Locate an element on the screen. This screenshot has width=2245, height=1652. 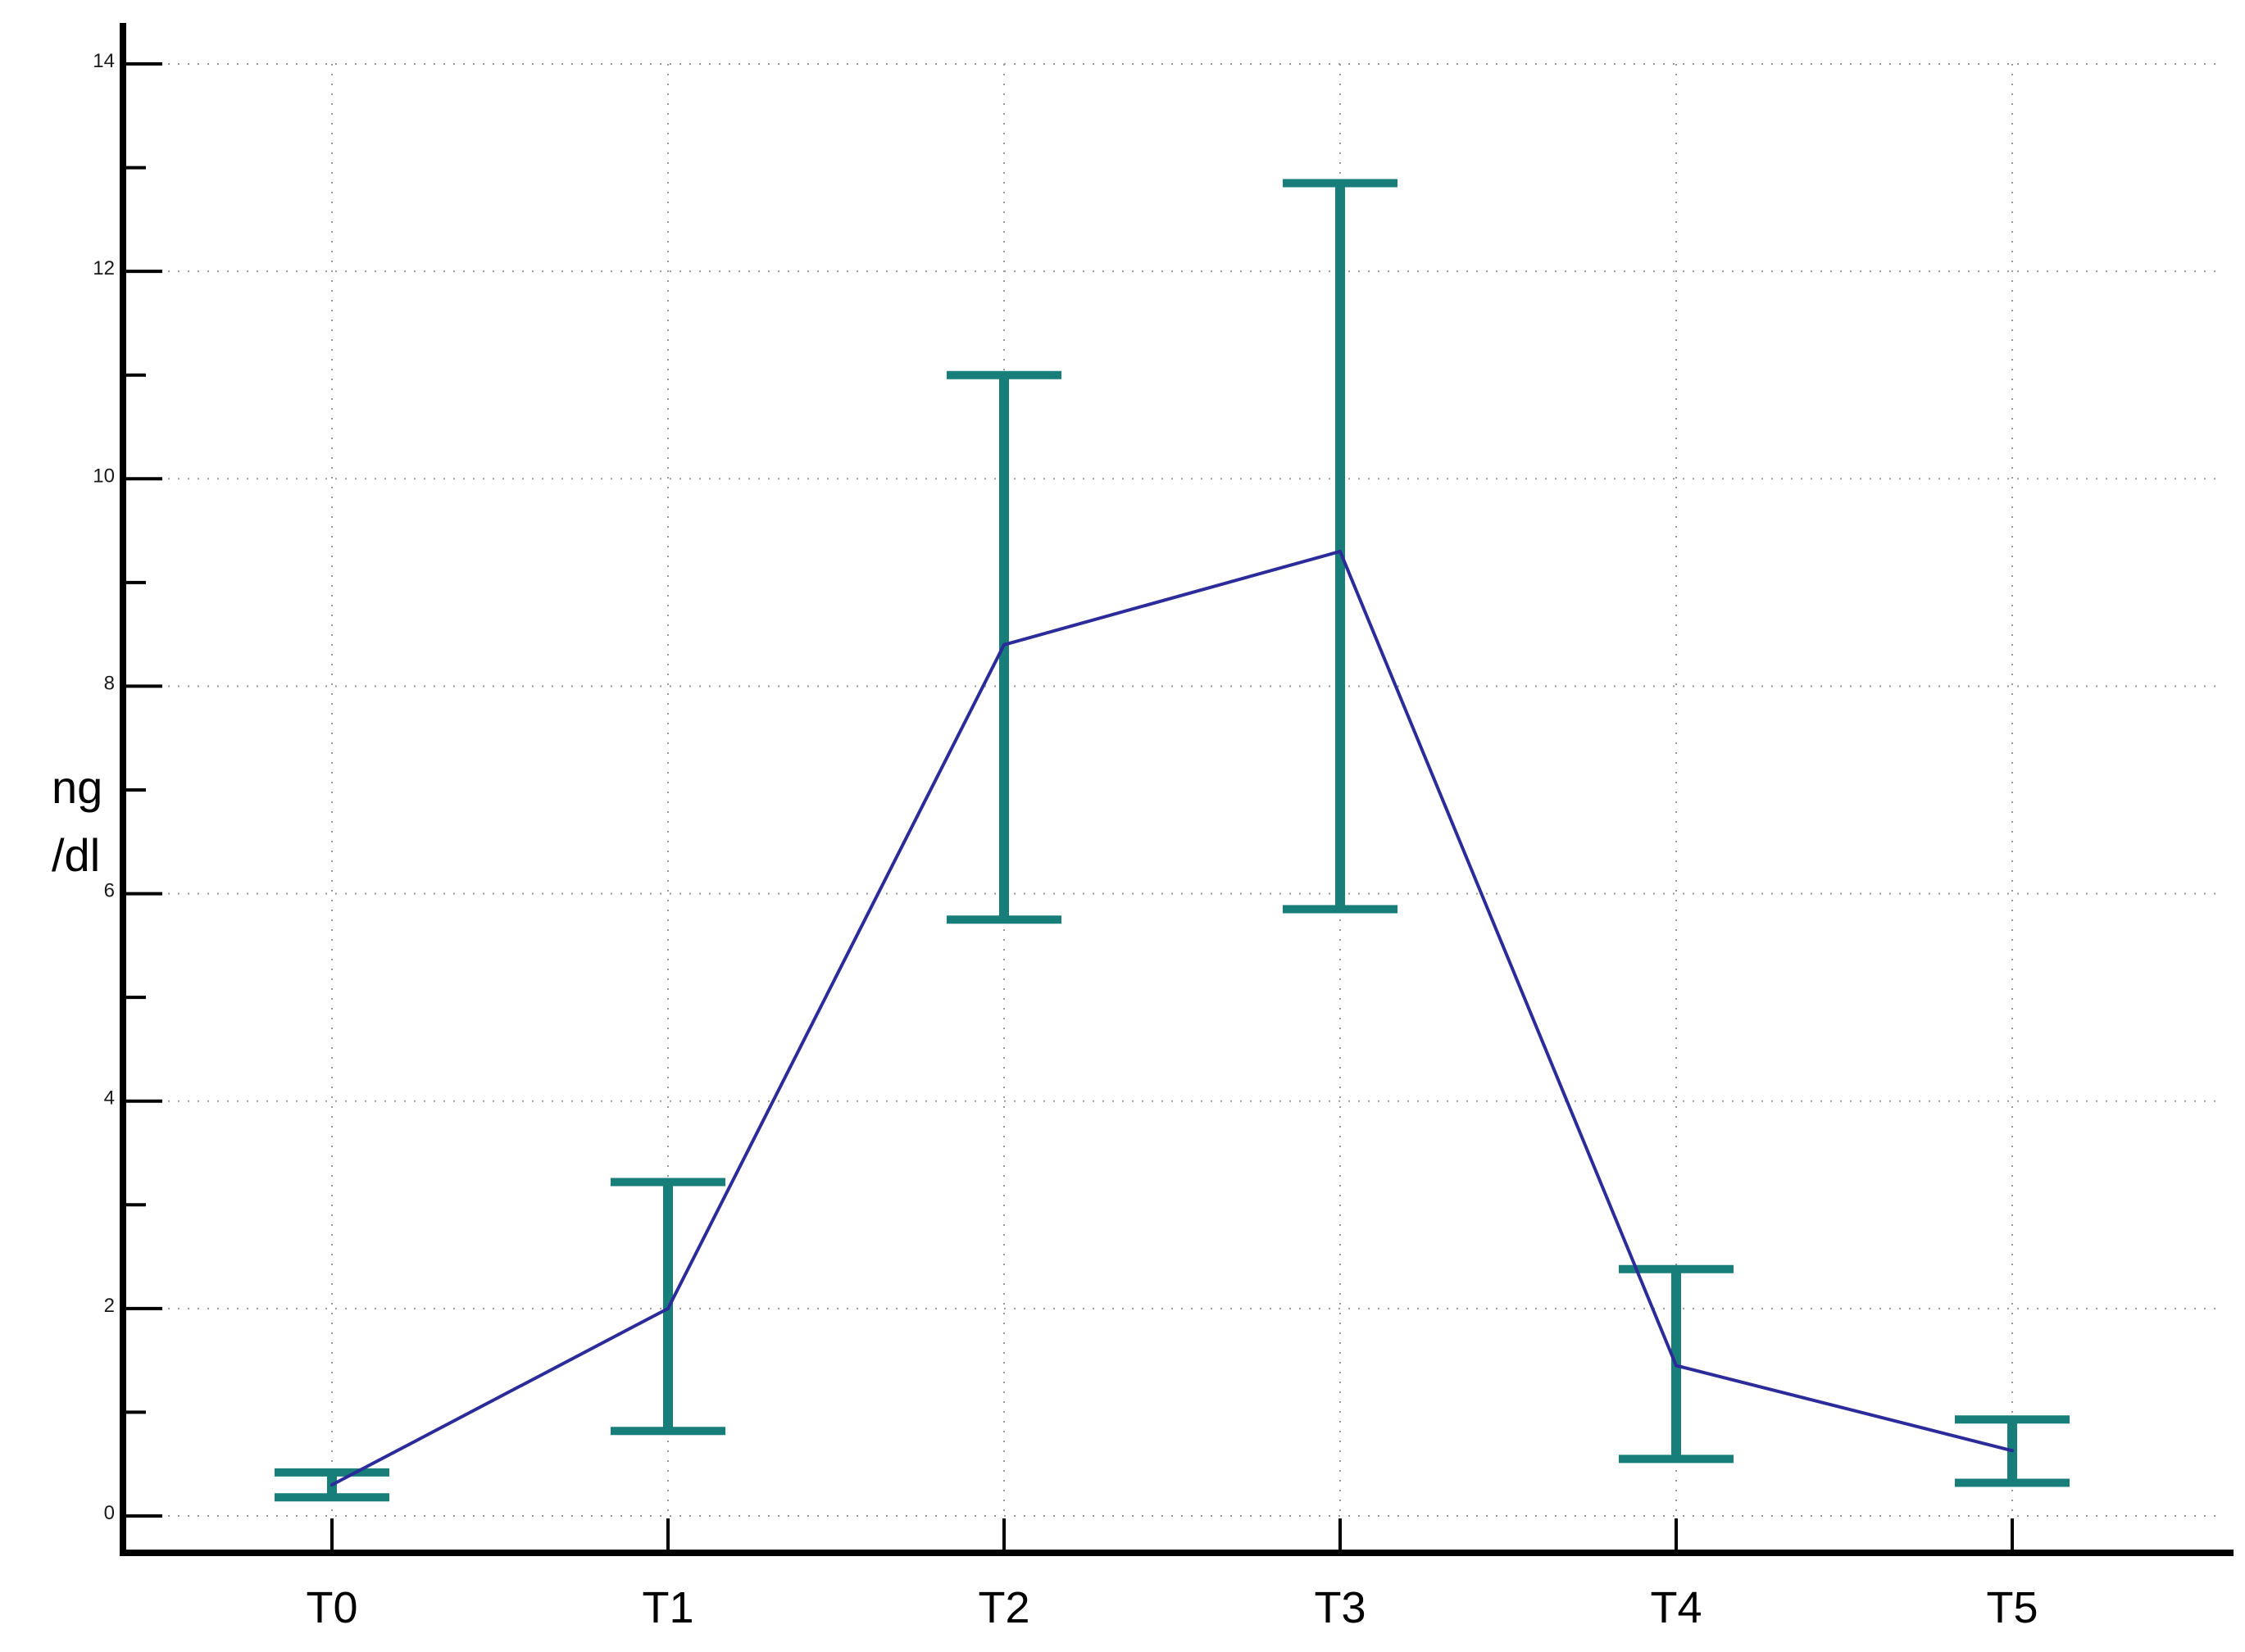
y-tick-label: 8 is located at coordinates (109, 683).